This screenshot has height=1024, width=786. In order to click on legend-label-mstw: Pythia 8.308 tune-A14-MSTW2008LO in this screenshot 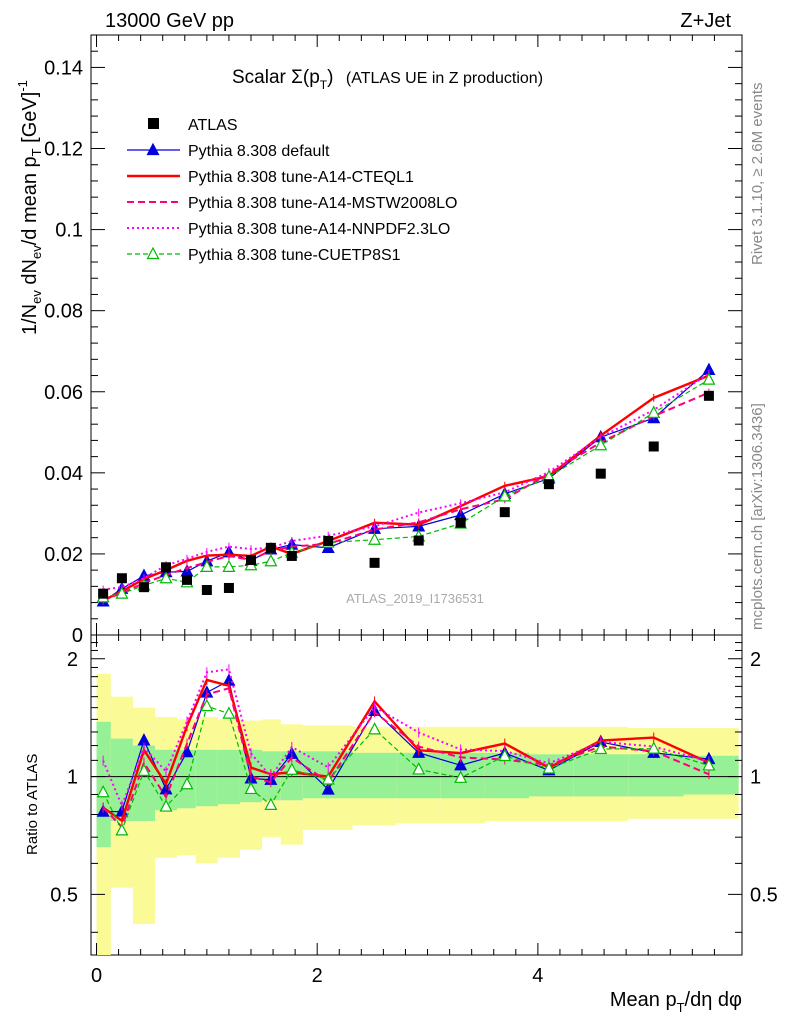, I will do `click(322, 203)`.